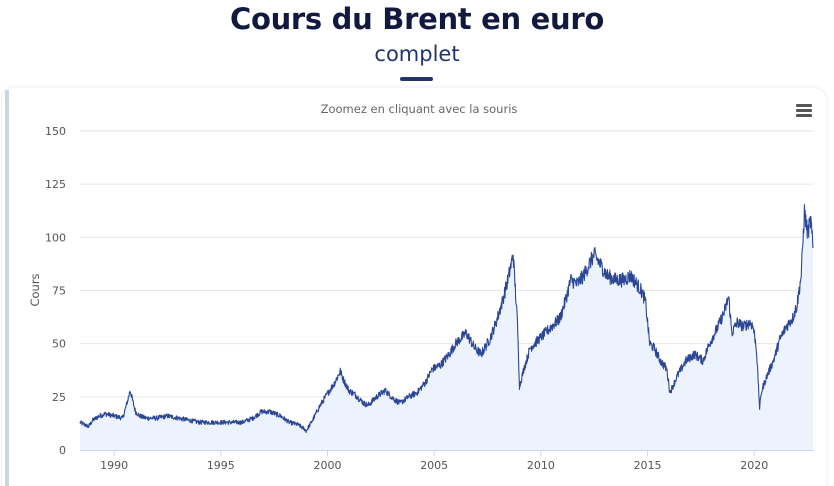 The image size is (834, 486). I want to click on y-tick-label: 125, so click(55, 184).